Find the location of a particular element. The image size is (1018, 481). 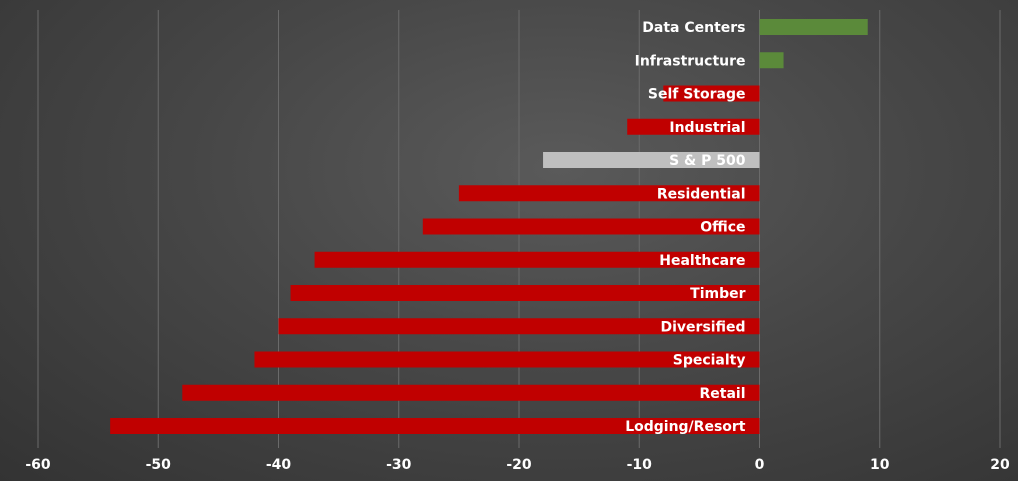

bar-timber is located at coordinates (525, 293).